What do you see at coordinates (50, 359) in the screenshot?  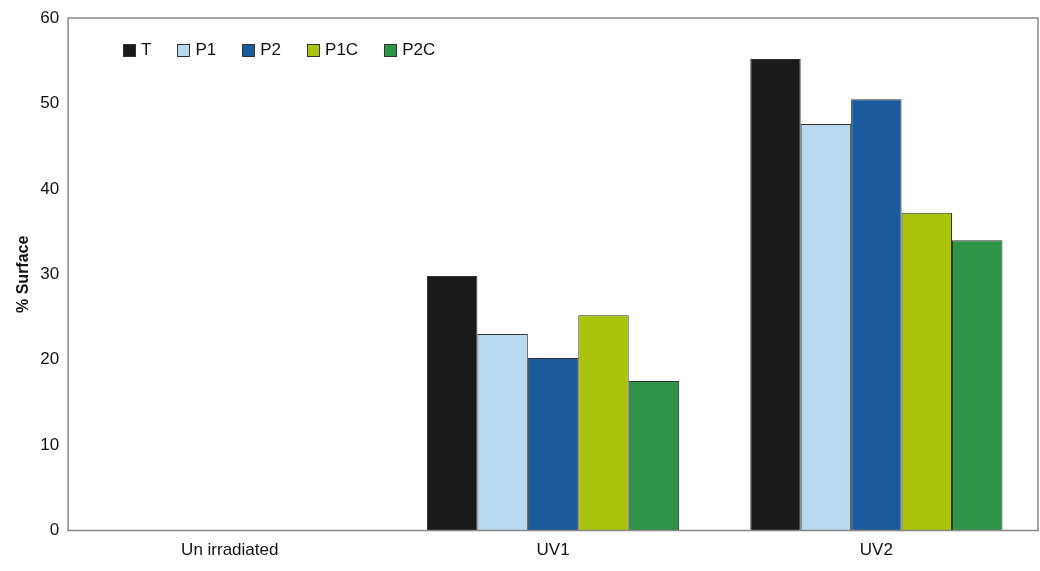 I see `y-tick-label: 20` at bounding box center [50, 359].